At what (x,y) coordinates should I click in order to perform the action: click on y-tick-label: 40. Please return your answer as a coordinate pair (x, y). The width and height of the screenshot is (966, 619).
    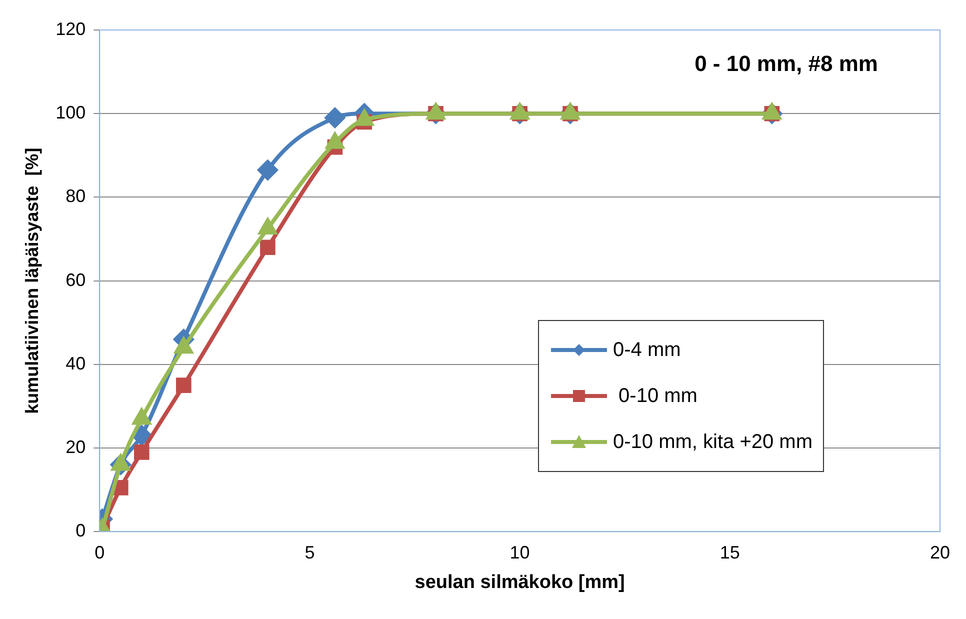
    Looking at the image, I should click on (76, 363).